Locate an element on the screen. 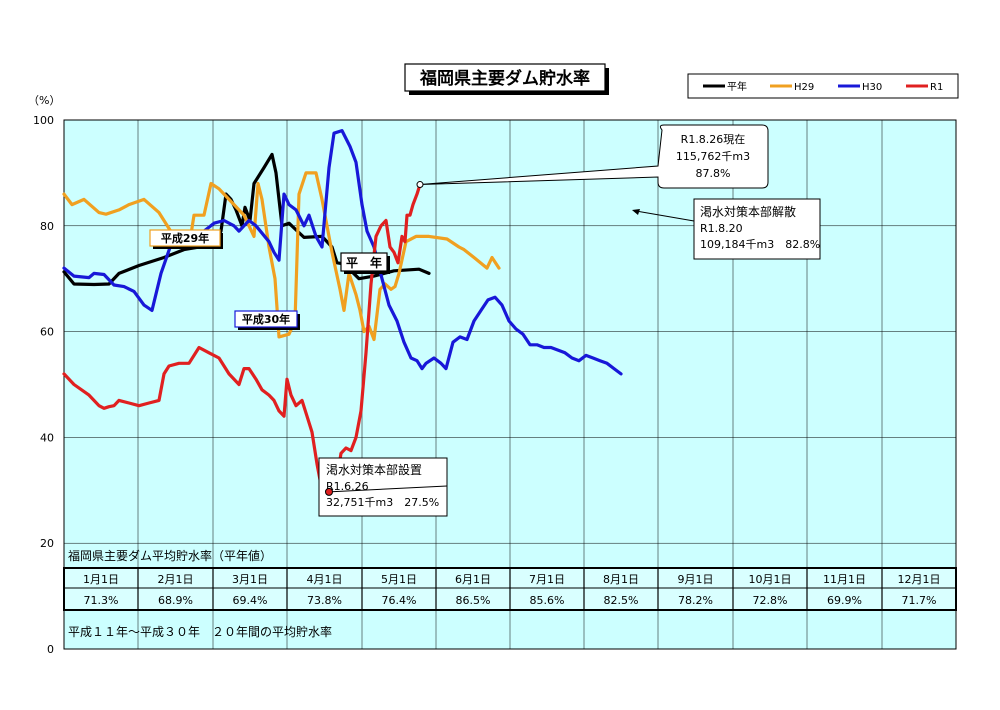 This screenshot has height=710, width=1000. callout-setup-text: 32,751千m3 27.5% is located at coordinates (382, 502).